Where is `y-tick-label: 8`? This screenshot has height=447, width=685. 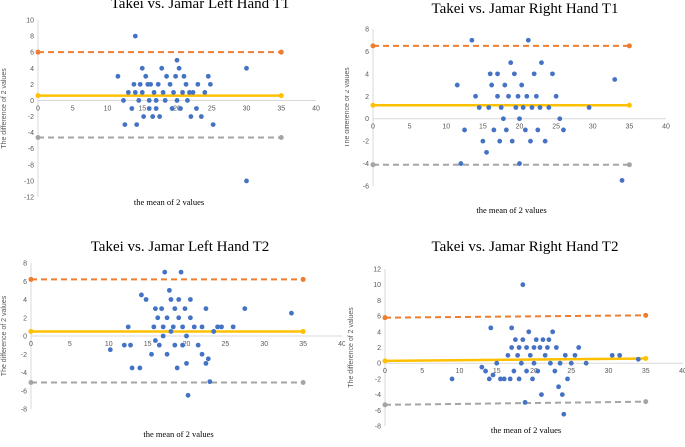
y-tick-label: 8 is located at coordinates (32, 37).